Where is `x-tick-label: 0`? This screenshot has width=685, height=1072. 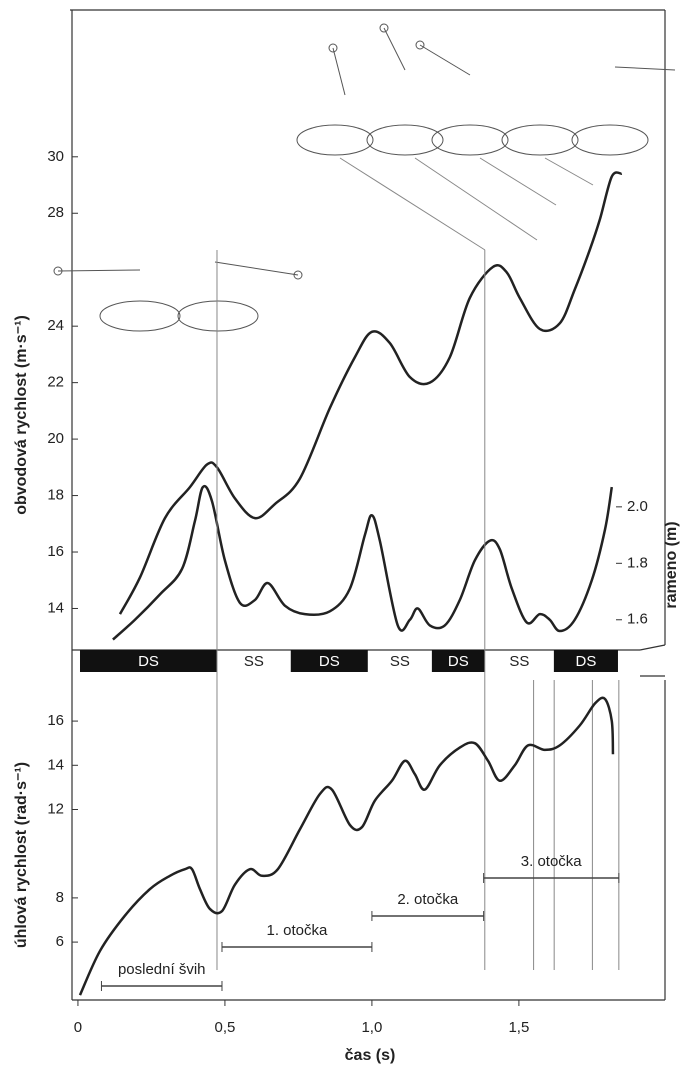
x-tick-label: 0 is located at coordinates (78, 1027).